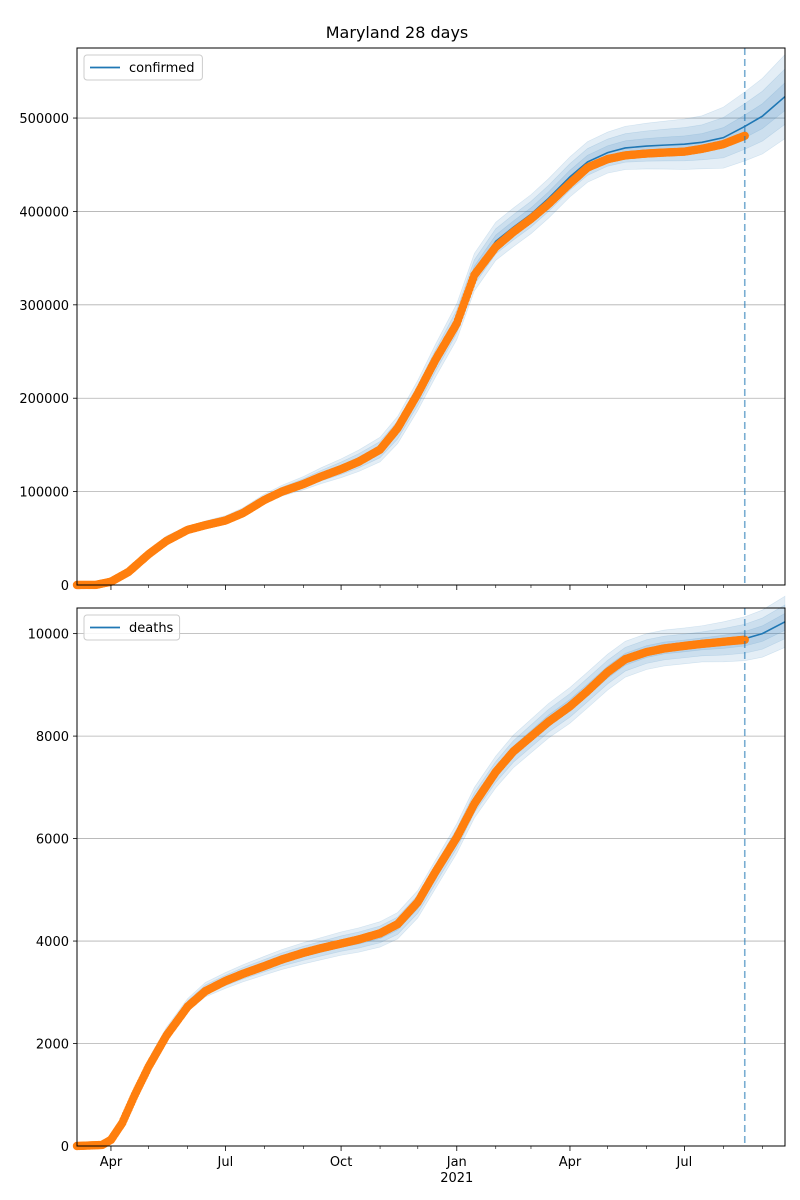  What do you see at coordinates (52, 1045) in the screenshot?
I see `y-tick-label: 2000` at bounding box center [52, 1045].